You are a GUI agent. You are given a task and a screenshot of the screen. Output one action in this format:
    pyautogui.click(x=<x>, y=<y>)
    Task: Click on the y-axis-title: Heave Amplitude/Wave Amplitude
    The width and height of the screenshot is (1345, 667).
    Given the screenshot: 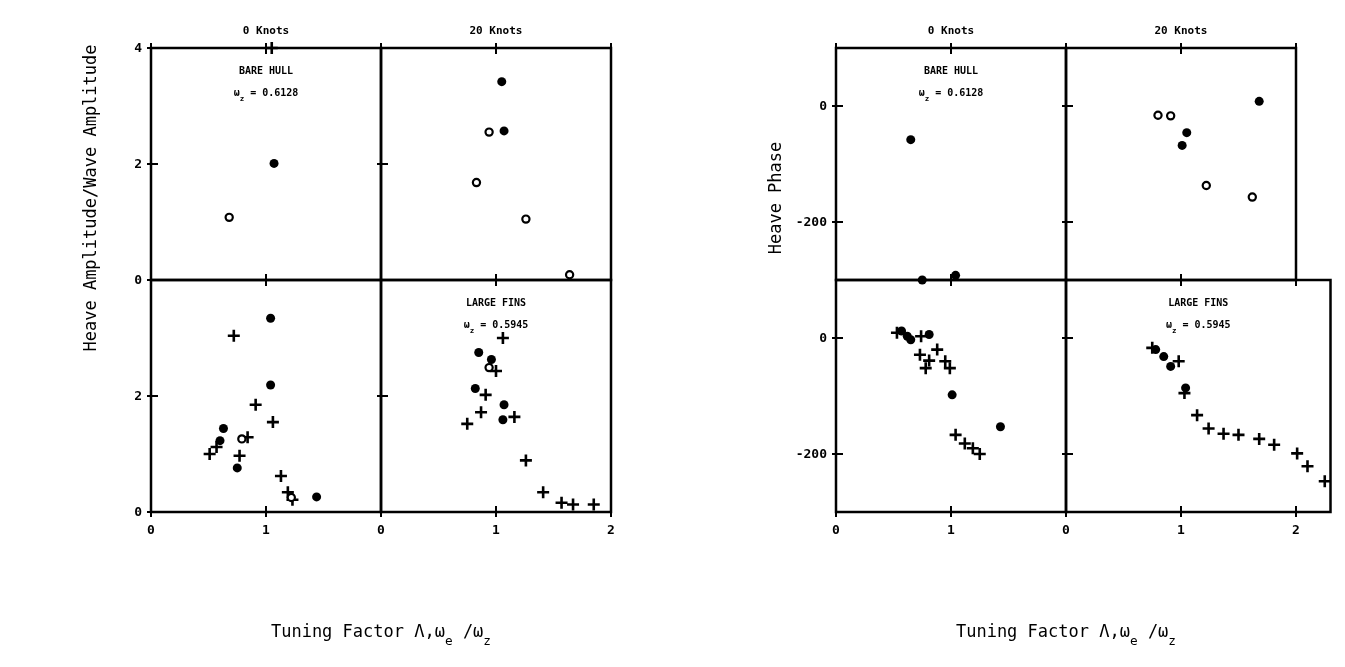 What is the action you would take?
    pyautogui.click(x=90, y=198)
    